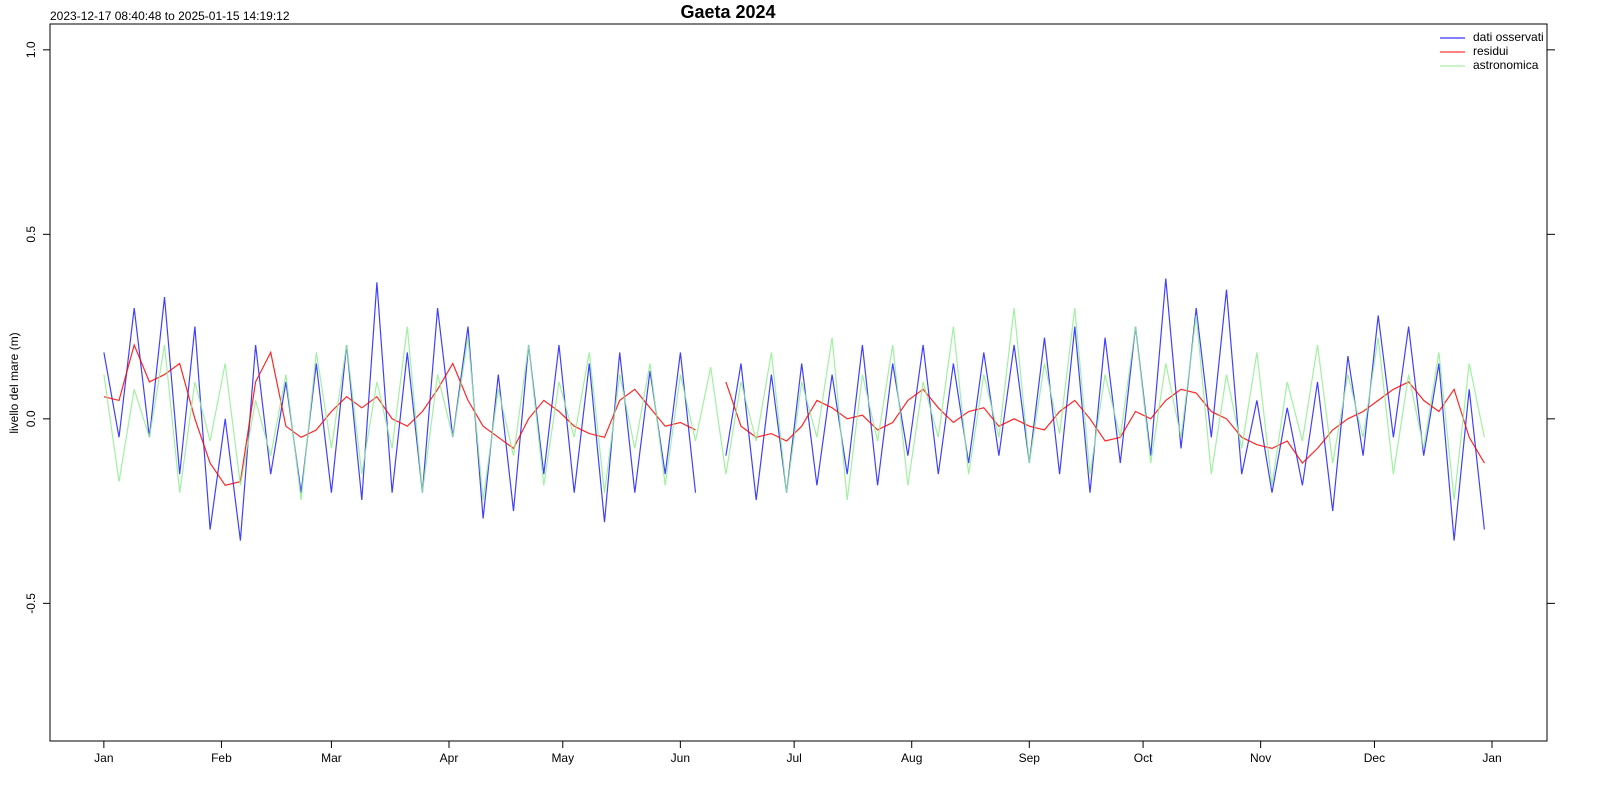 This screenshot has height=800, width=1600. I want to click on x-tick-label: Aug, so click(911, 758).